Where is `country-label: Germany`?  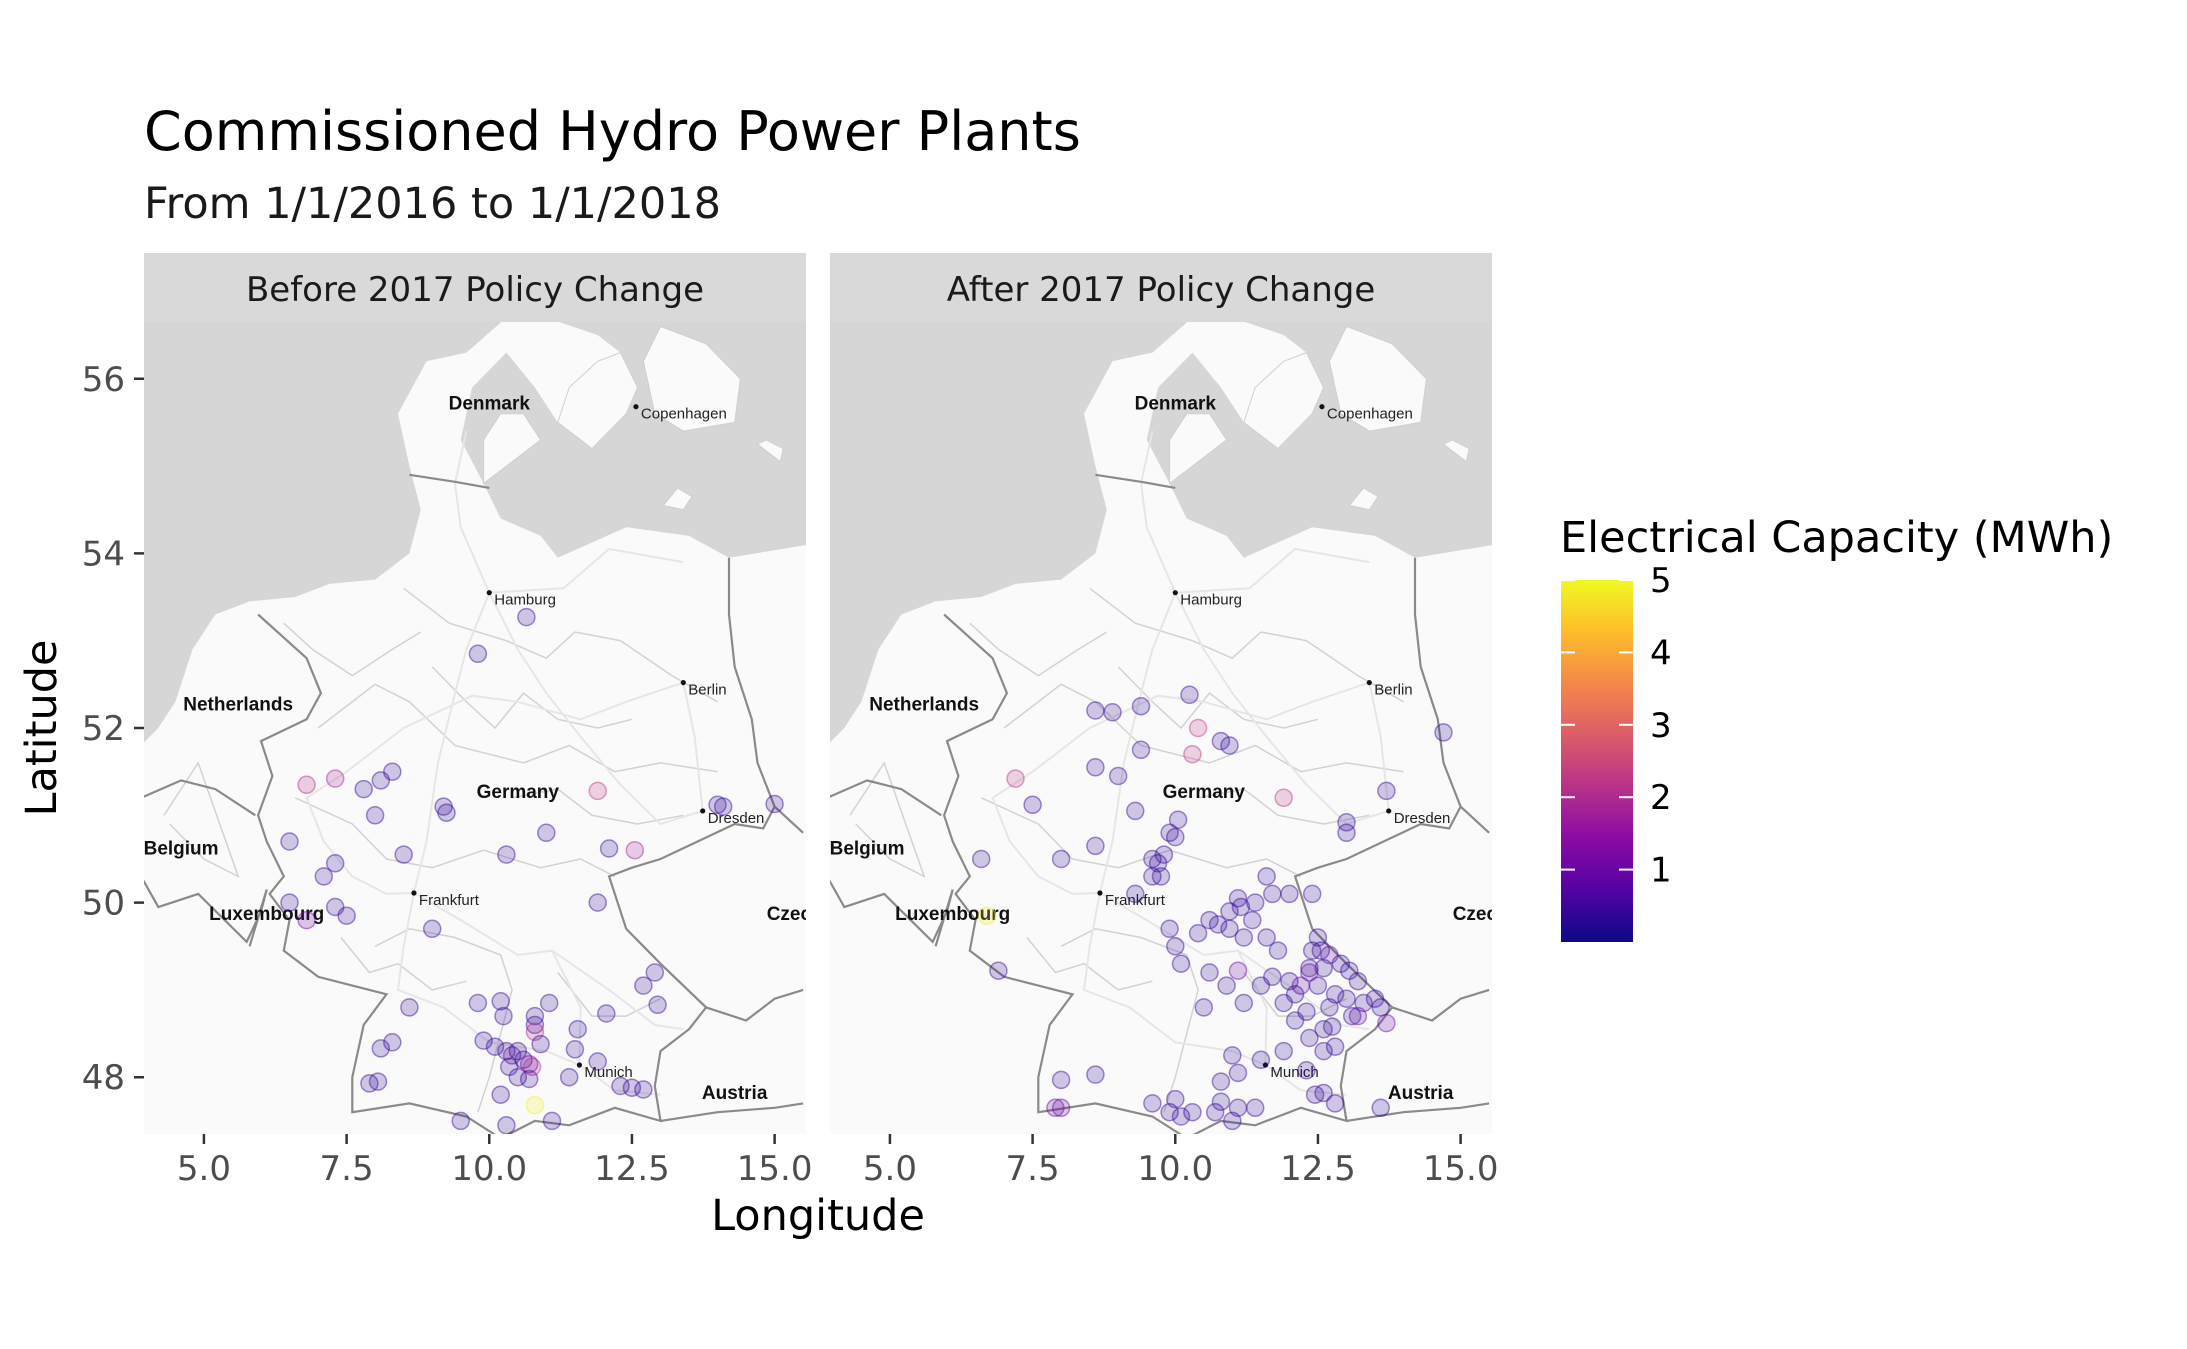 country-label: Germany is located at coordinates (518, 792).